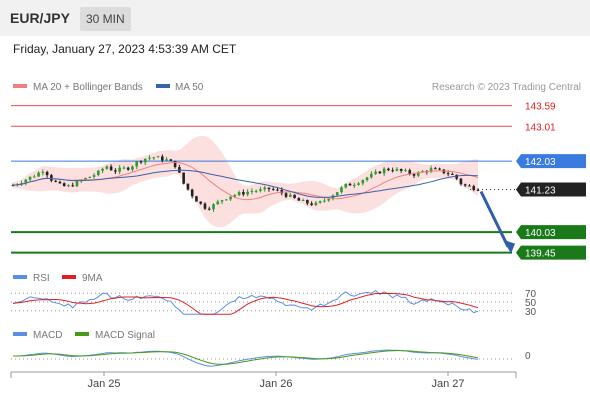 Image resolution: width=590 pixels, height=400 pixels. I want to click on ma20-line, so click(245, 181).